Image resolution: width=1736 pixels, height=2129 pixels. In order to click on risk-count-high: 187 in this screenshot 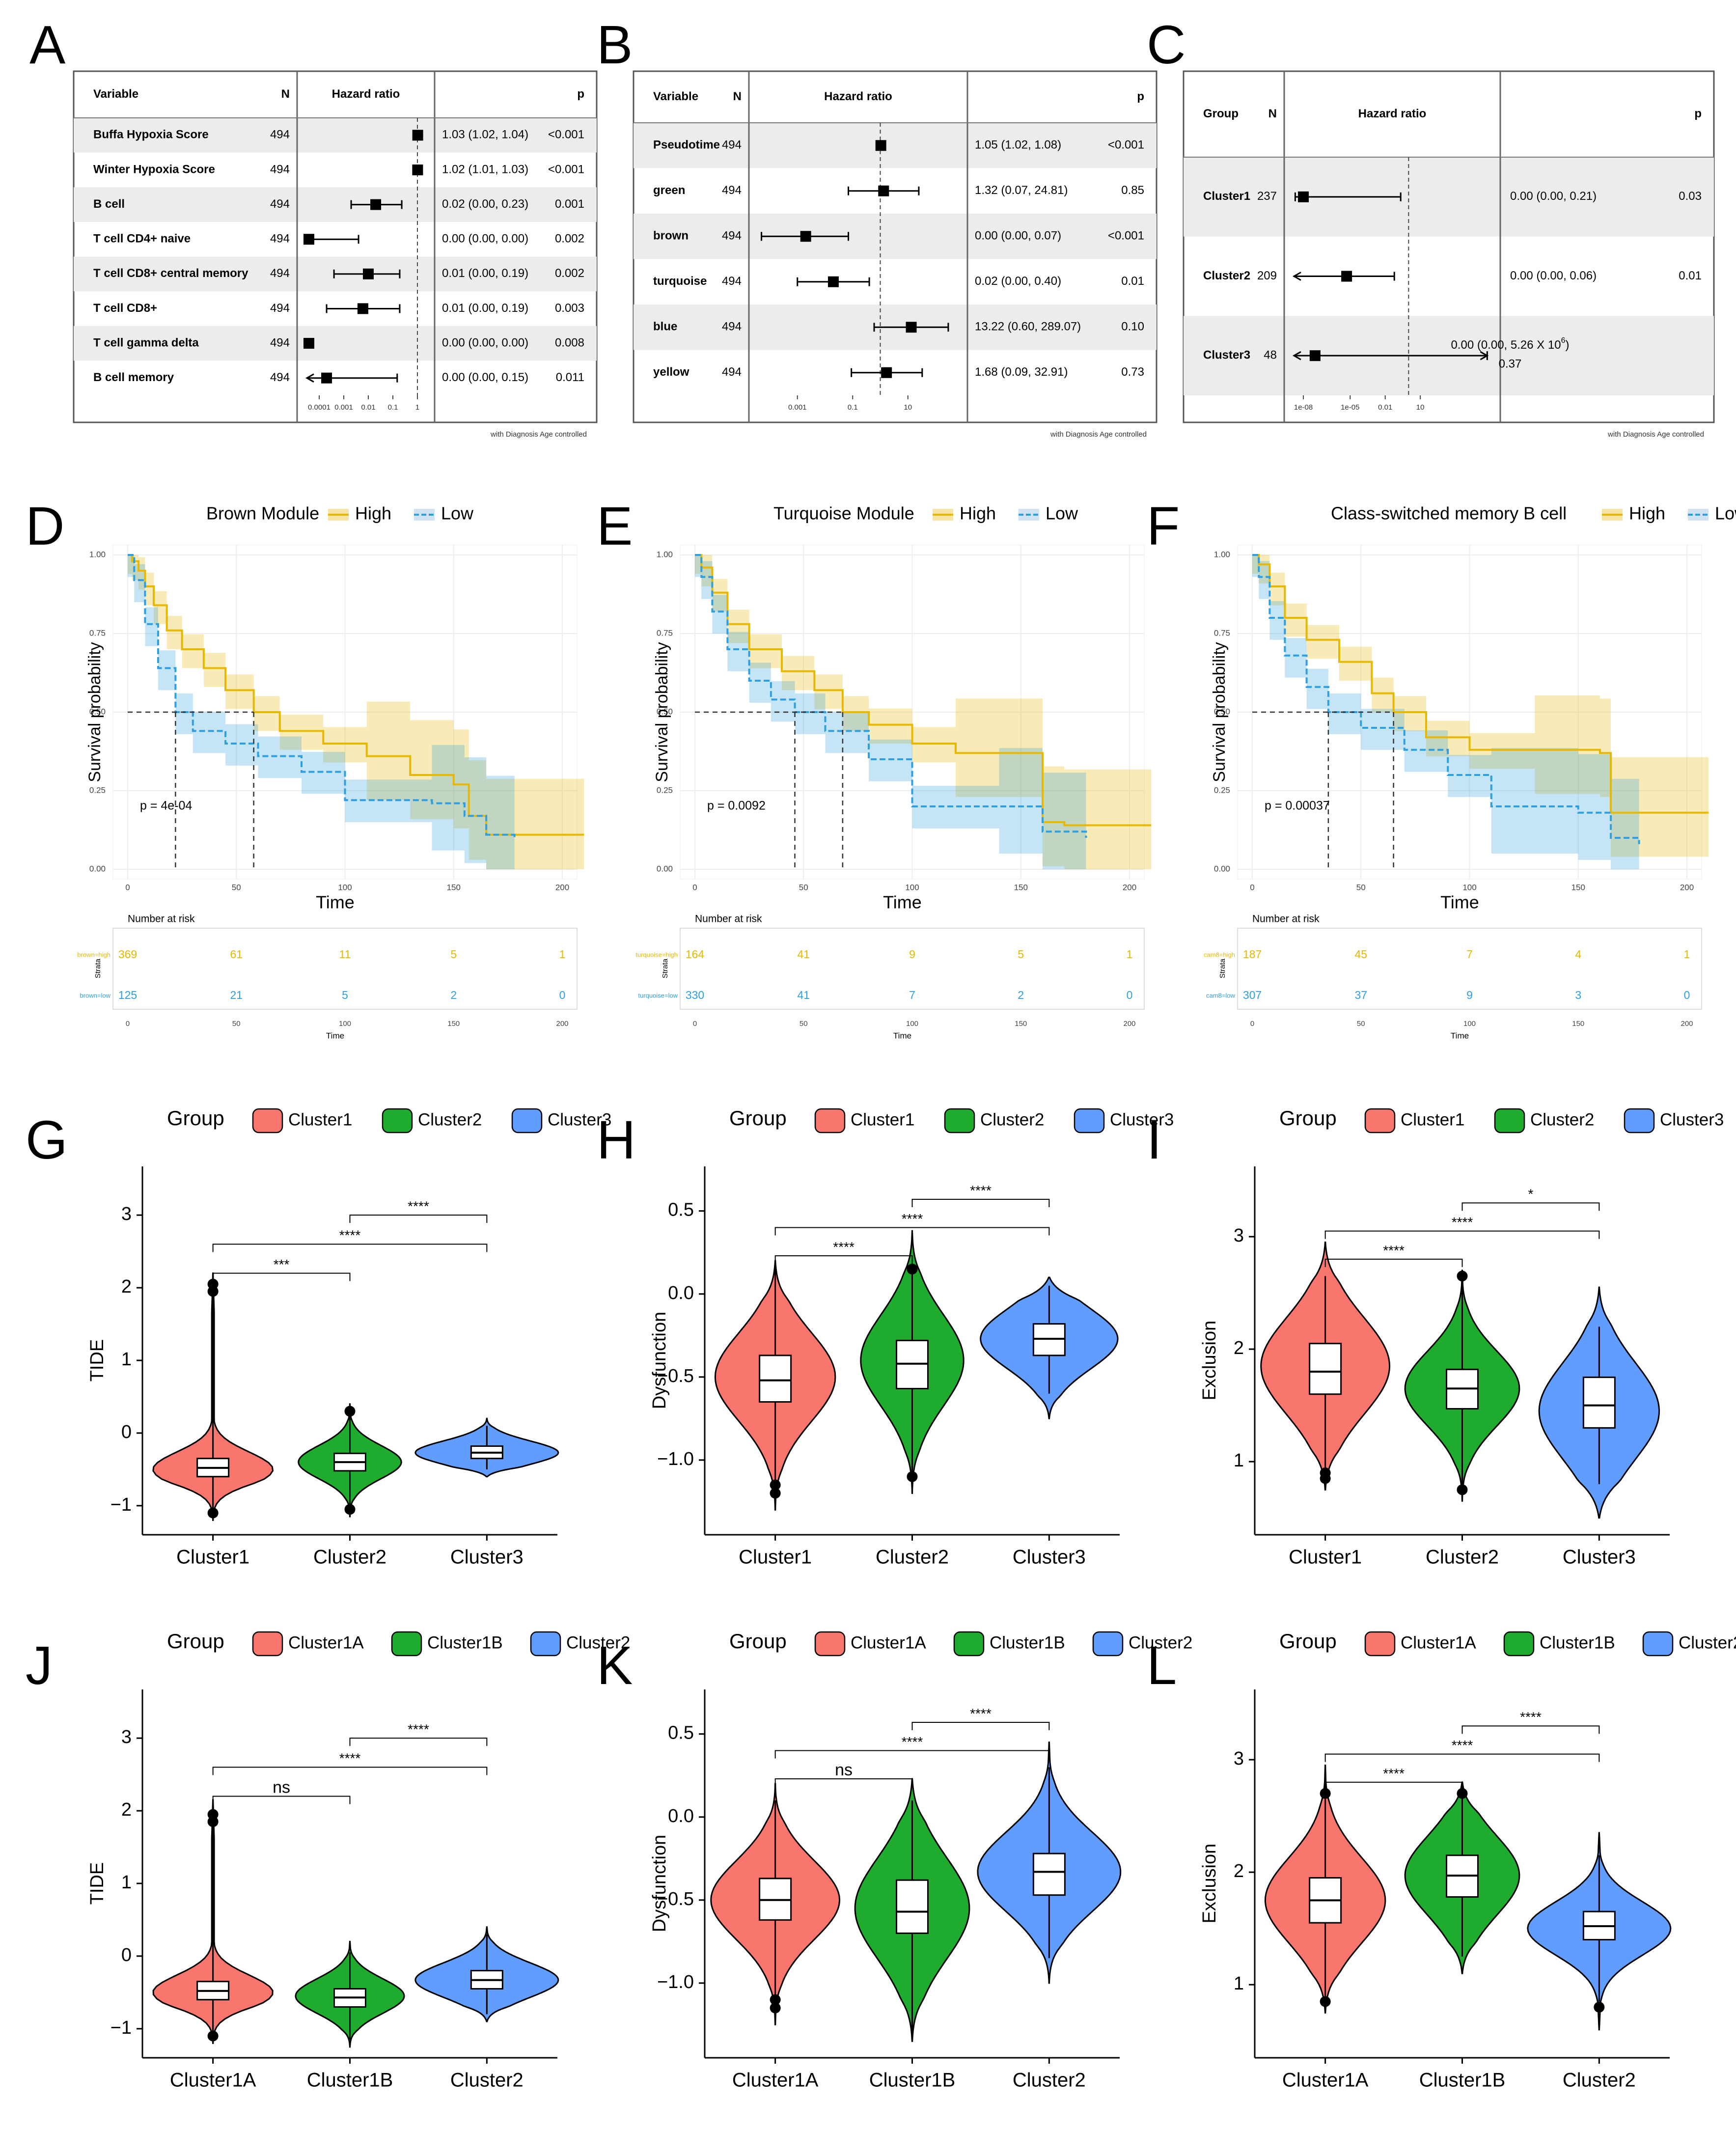, I will do `click(1252, 955)`.